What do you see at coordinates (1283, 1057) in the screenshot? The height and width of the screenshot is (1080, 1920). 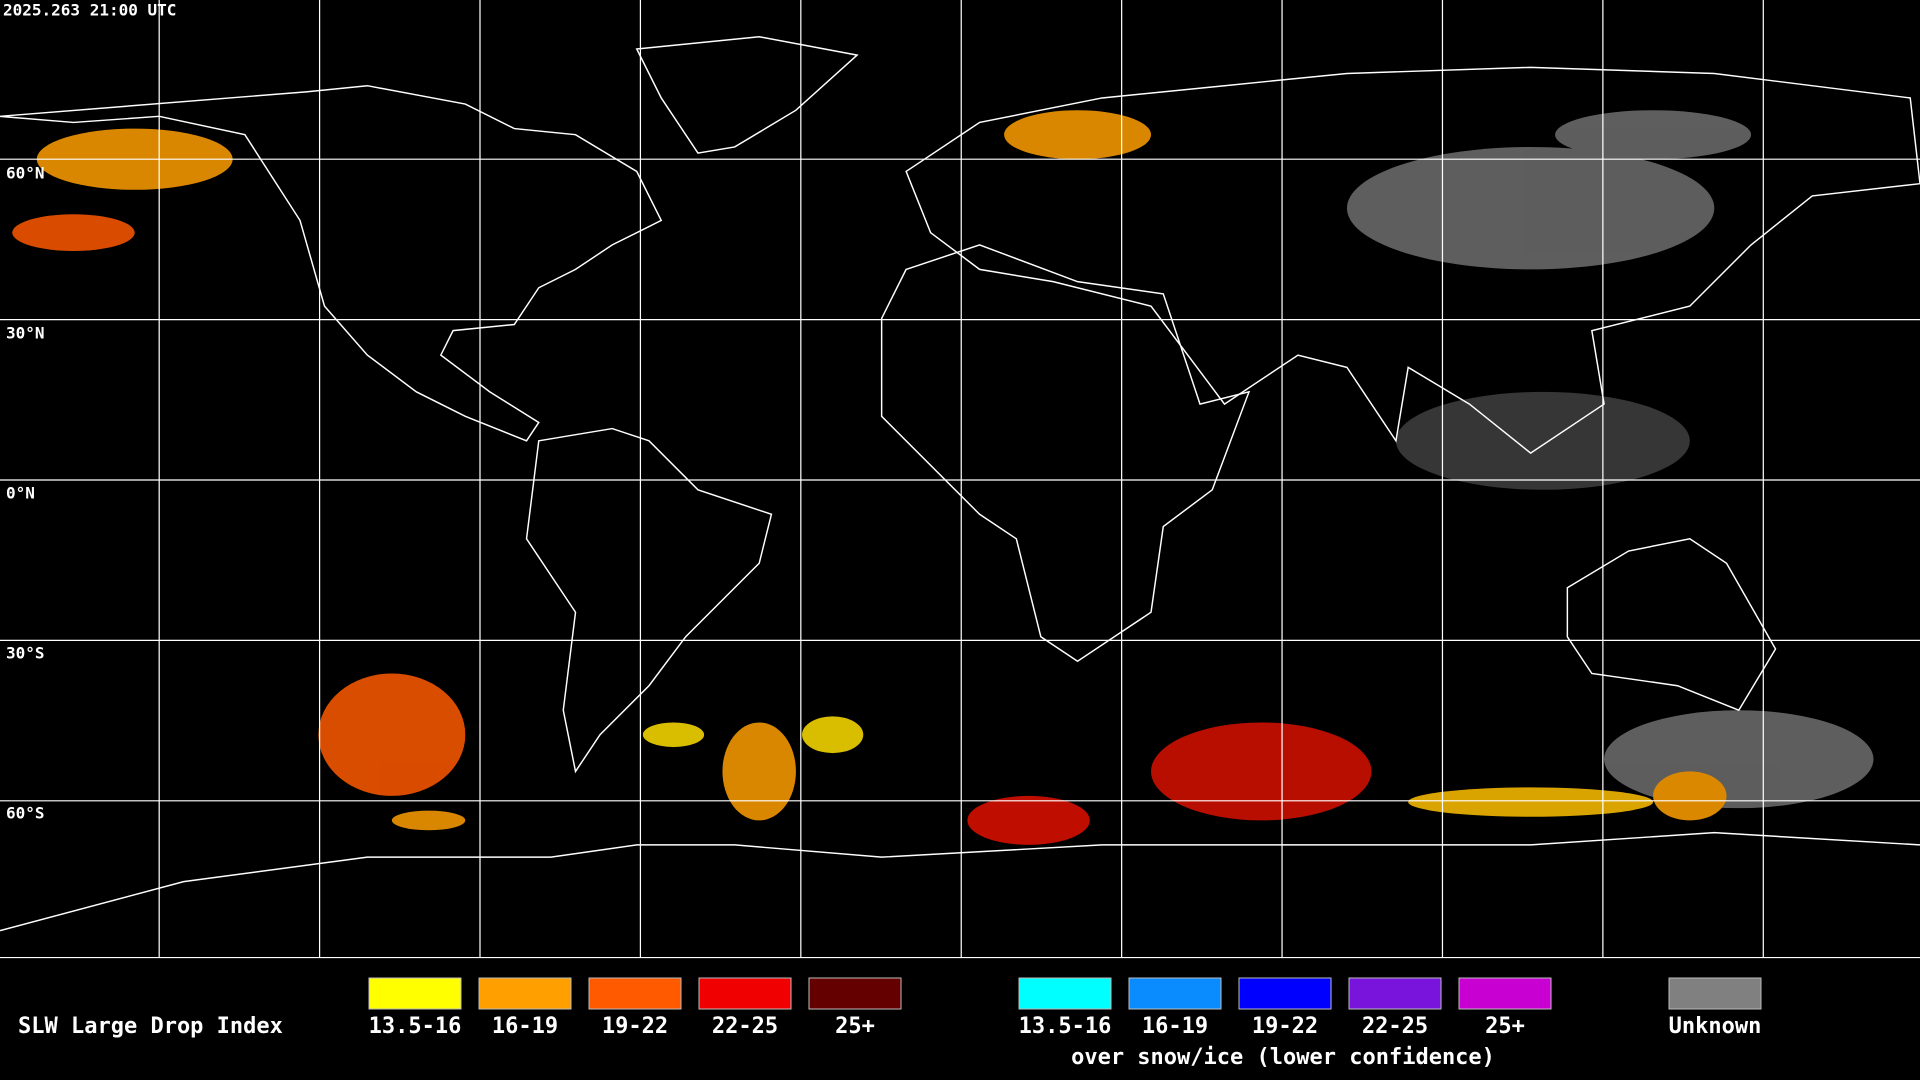 I see `legend-caption: over snow/ice (lower confidence)` at bounding box center [1283, 1057].